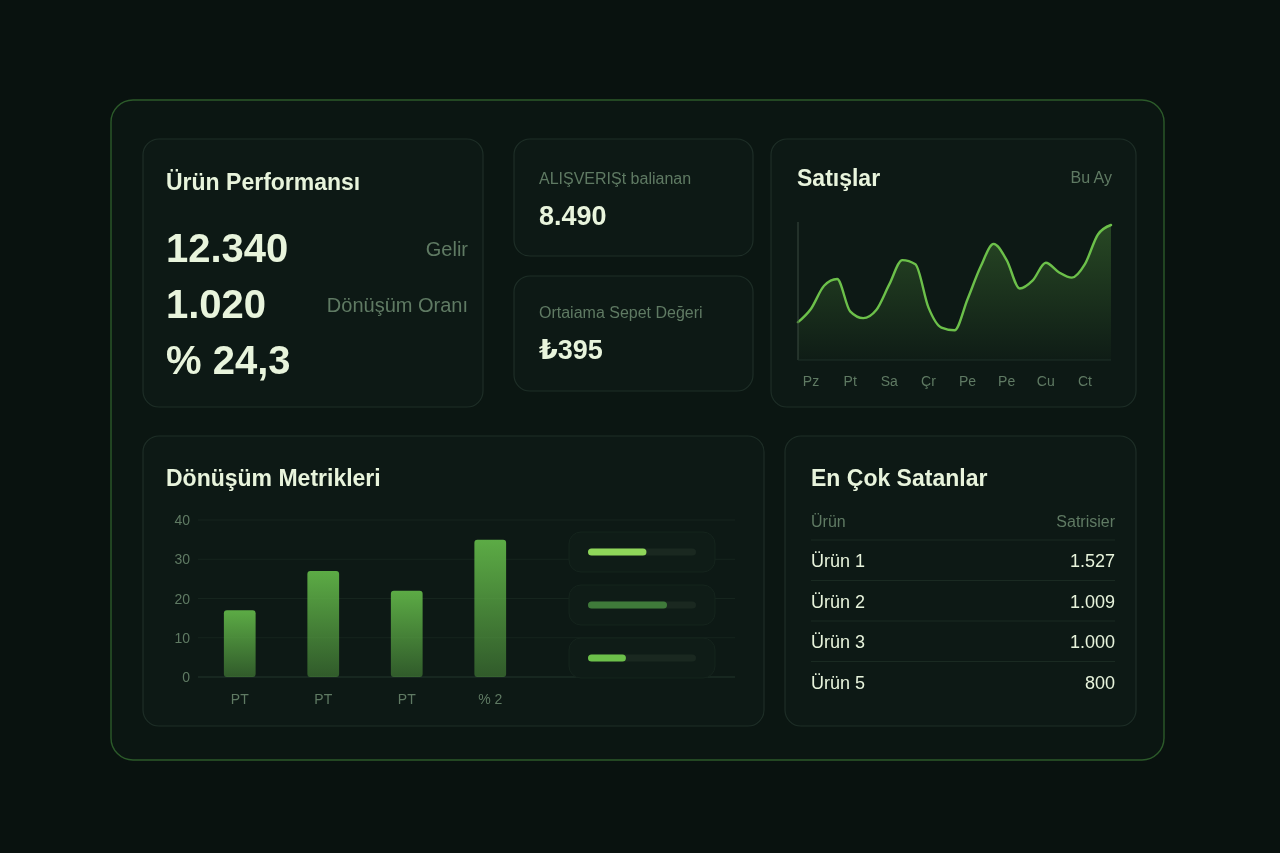  Describe the element at coordinates (1092, 601) in the screenshot. I see `text: 1.009` at that location.